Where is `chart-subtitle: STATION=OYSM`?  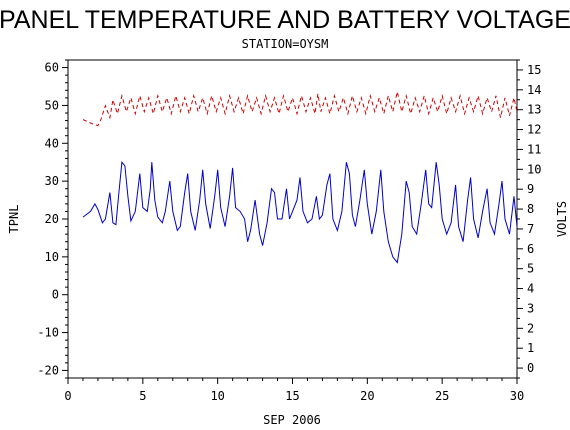
chart-subtitle: STATION=OYSM is located at coordinates (285, 44).